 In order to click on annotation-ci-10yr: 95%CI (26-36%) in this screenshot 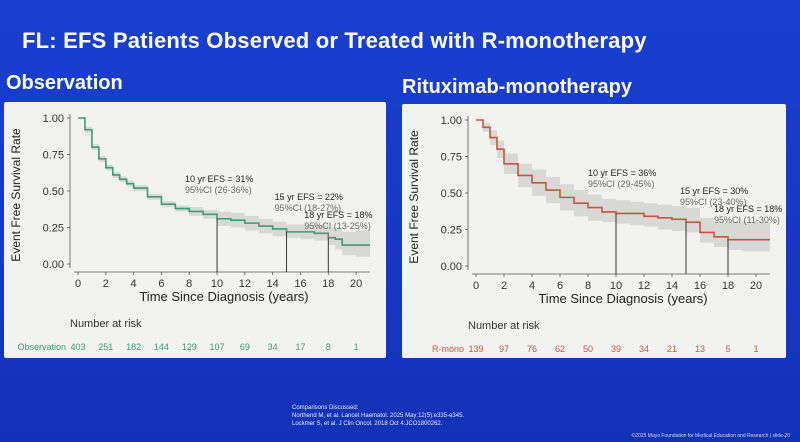, I will do `click(218, 190)`.